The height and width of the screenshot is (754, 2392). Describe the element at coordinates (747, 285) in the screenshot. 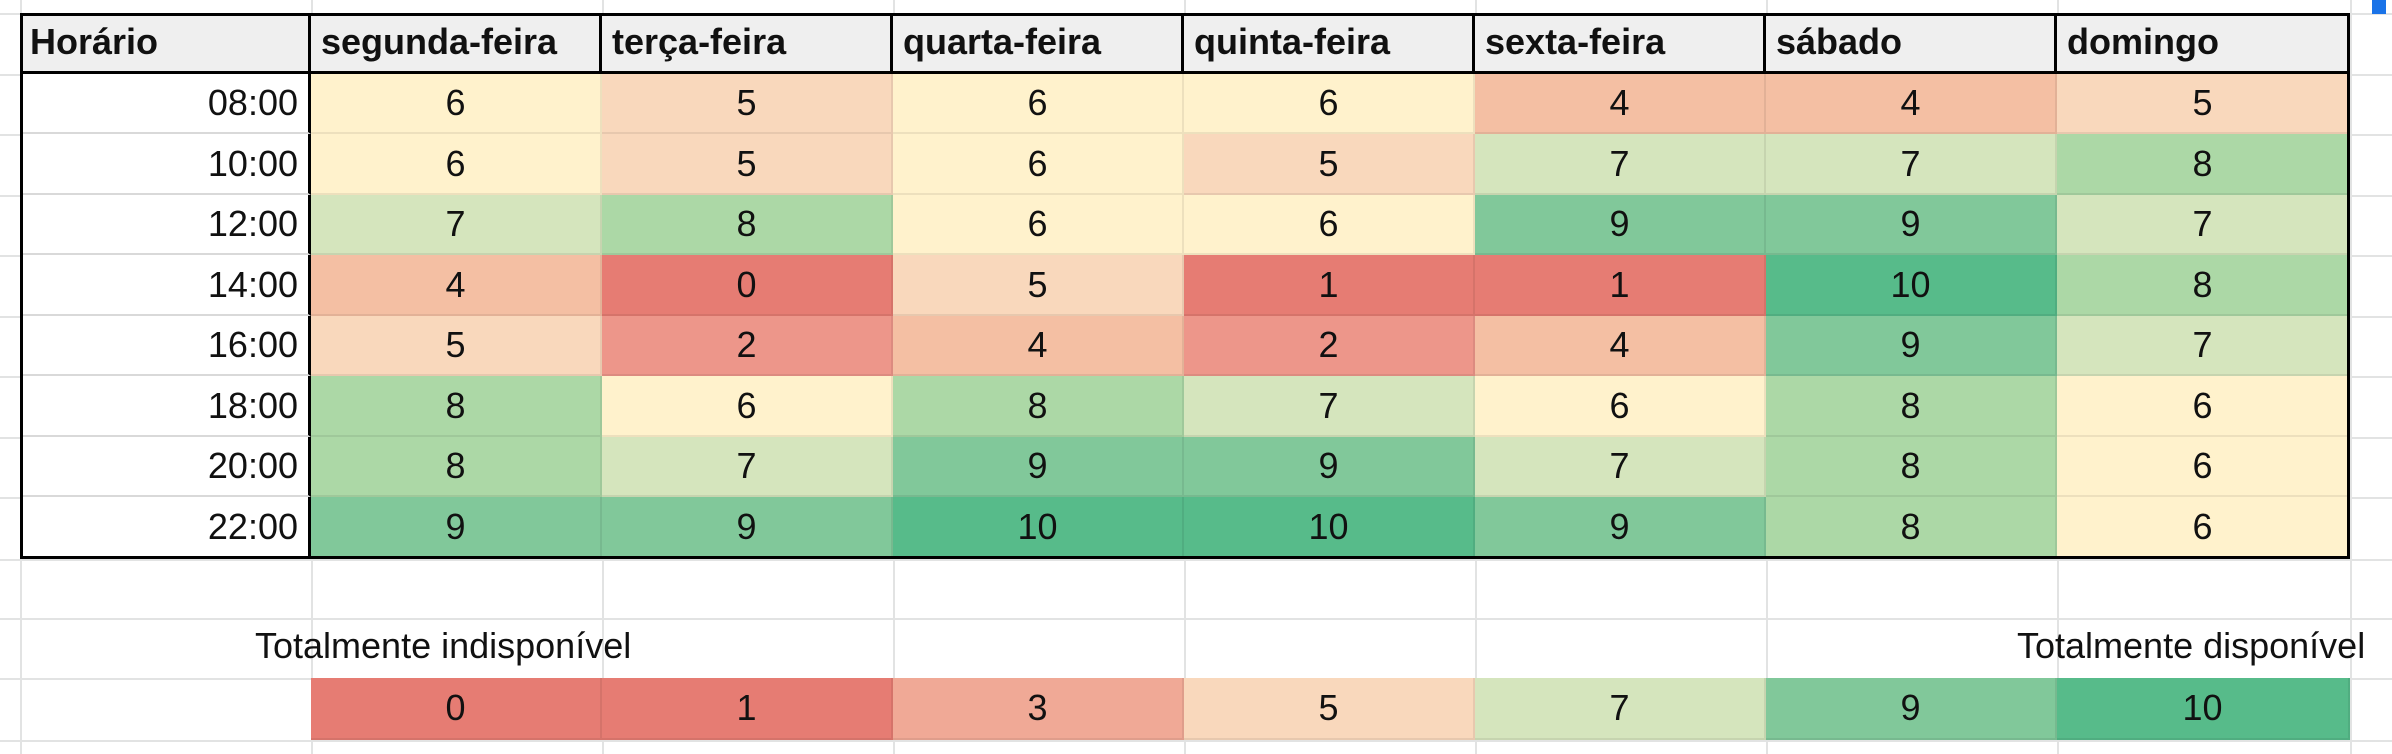

I see `availability-cell: 0` at that location.